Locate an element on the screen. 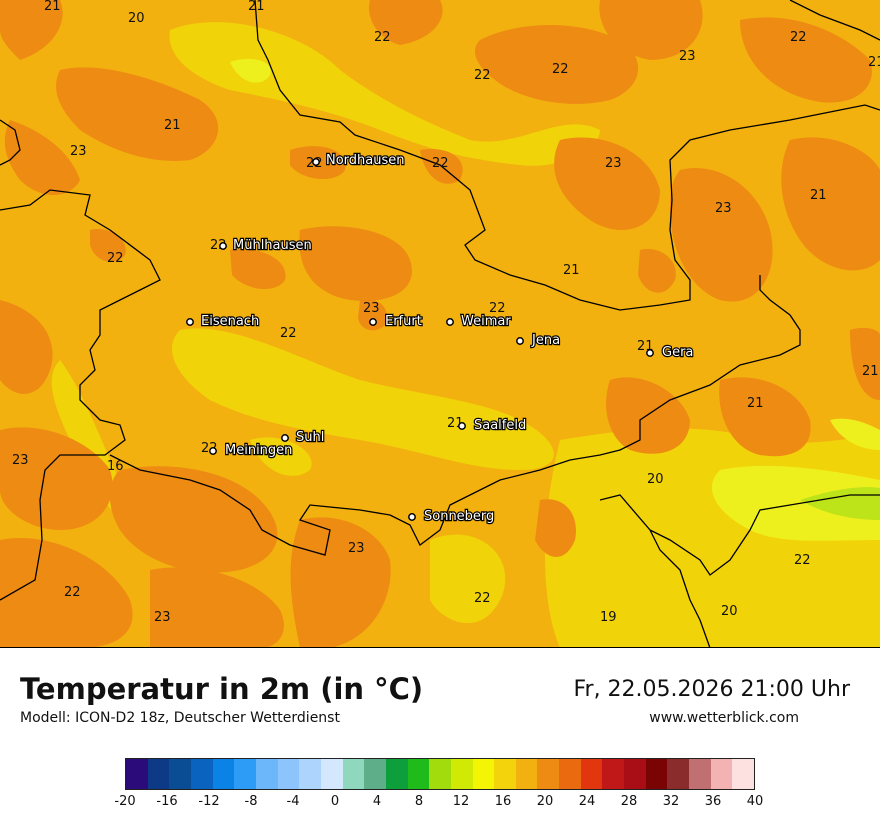 The image size is (880, 830). legend-tick-label: 28 is located at coordinates (629, 801).